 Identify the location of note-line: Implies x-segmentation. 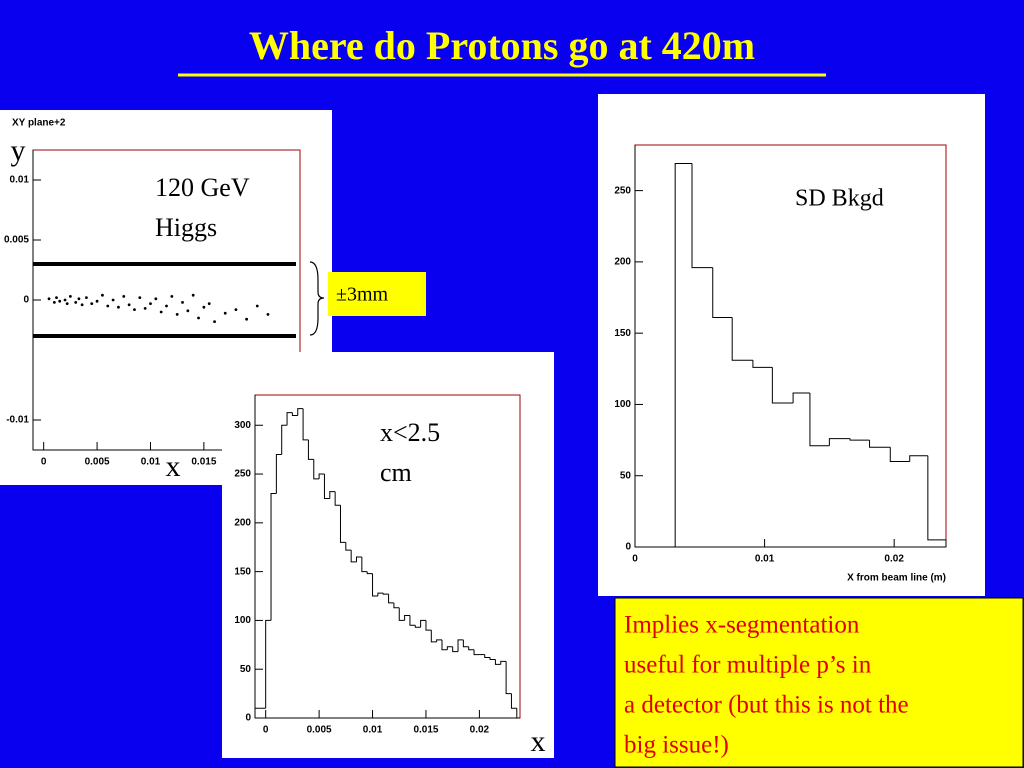
(742, 625).